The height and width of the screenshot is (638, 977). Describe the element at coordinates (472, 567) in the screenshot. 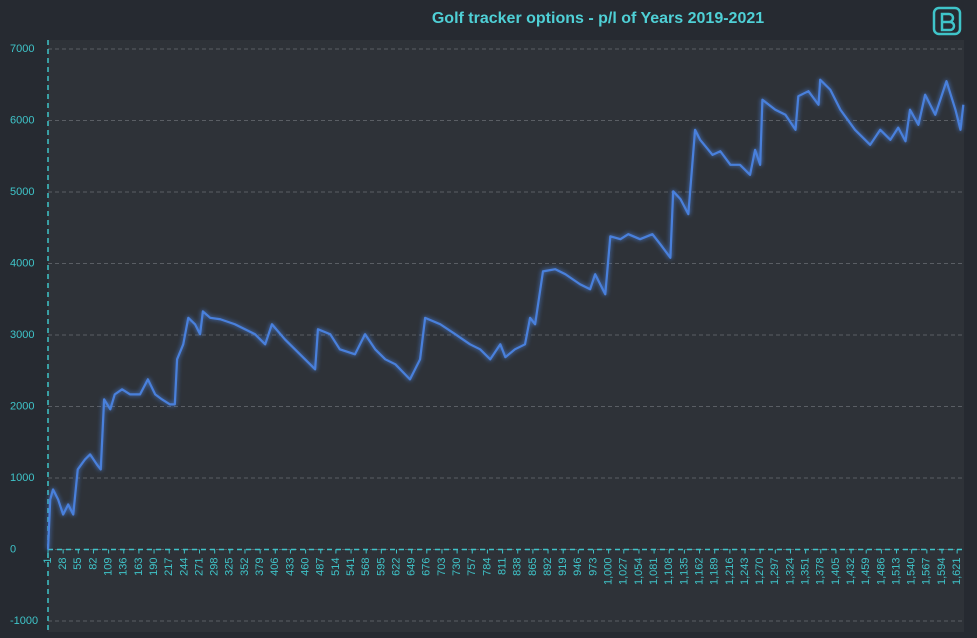

I see `x-tick-label: 757` at that location.